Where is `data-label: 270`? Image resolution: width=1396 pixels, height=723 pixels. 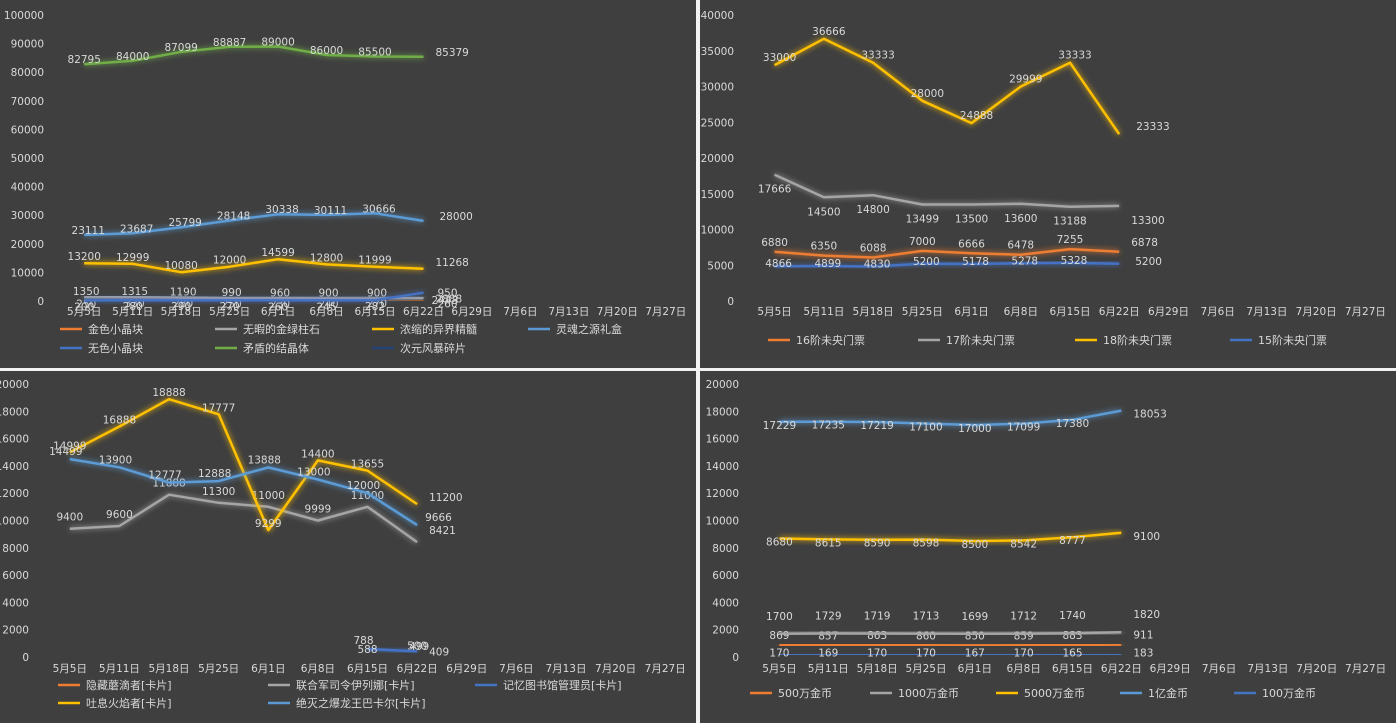 data-label: 270 is located at coordinates (230, 307).